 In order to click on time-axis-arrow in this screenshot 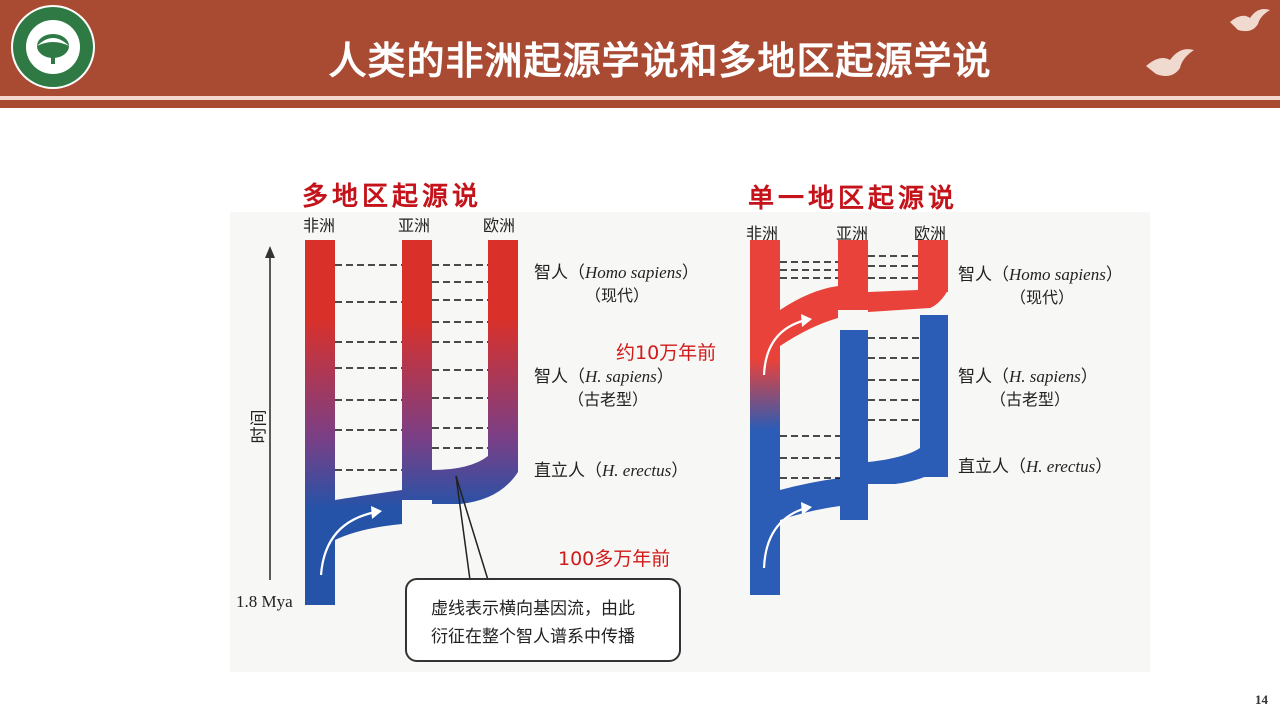, I will do `click(270, 413)`.